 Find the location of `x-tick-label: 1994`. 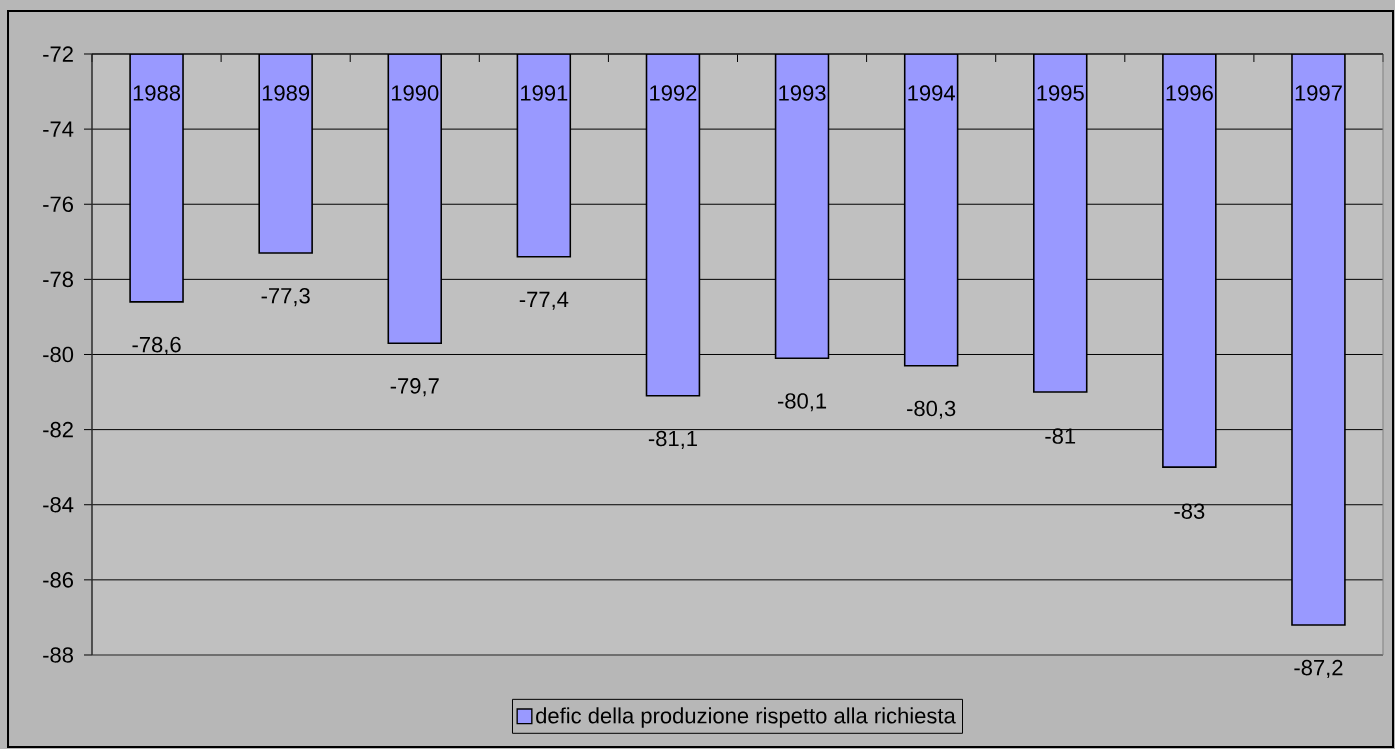

x-tick-label: 1994 is located at coordinates (931, 93).